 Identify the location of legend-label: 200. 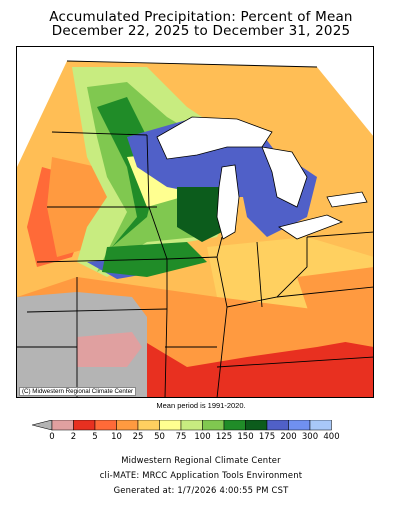
(288, 437).